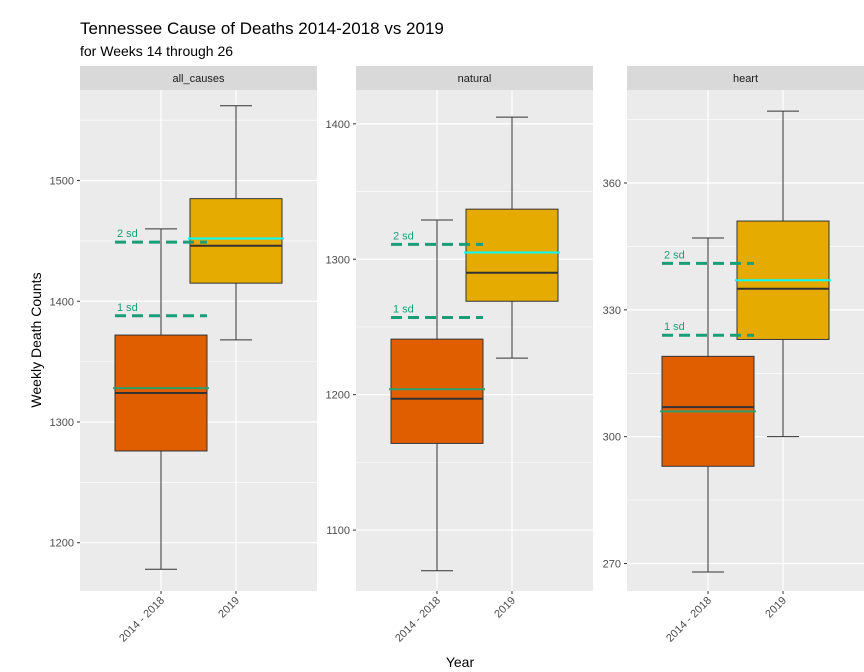 This screenshot has height=672, width=864. I want to click on strip-label: heart, so click(745, 79).